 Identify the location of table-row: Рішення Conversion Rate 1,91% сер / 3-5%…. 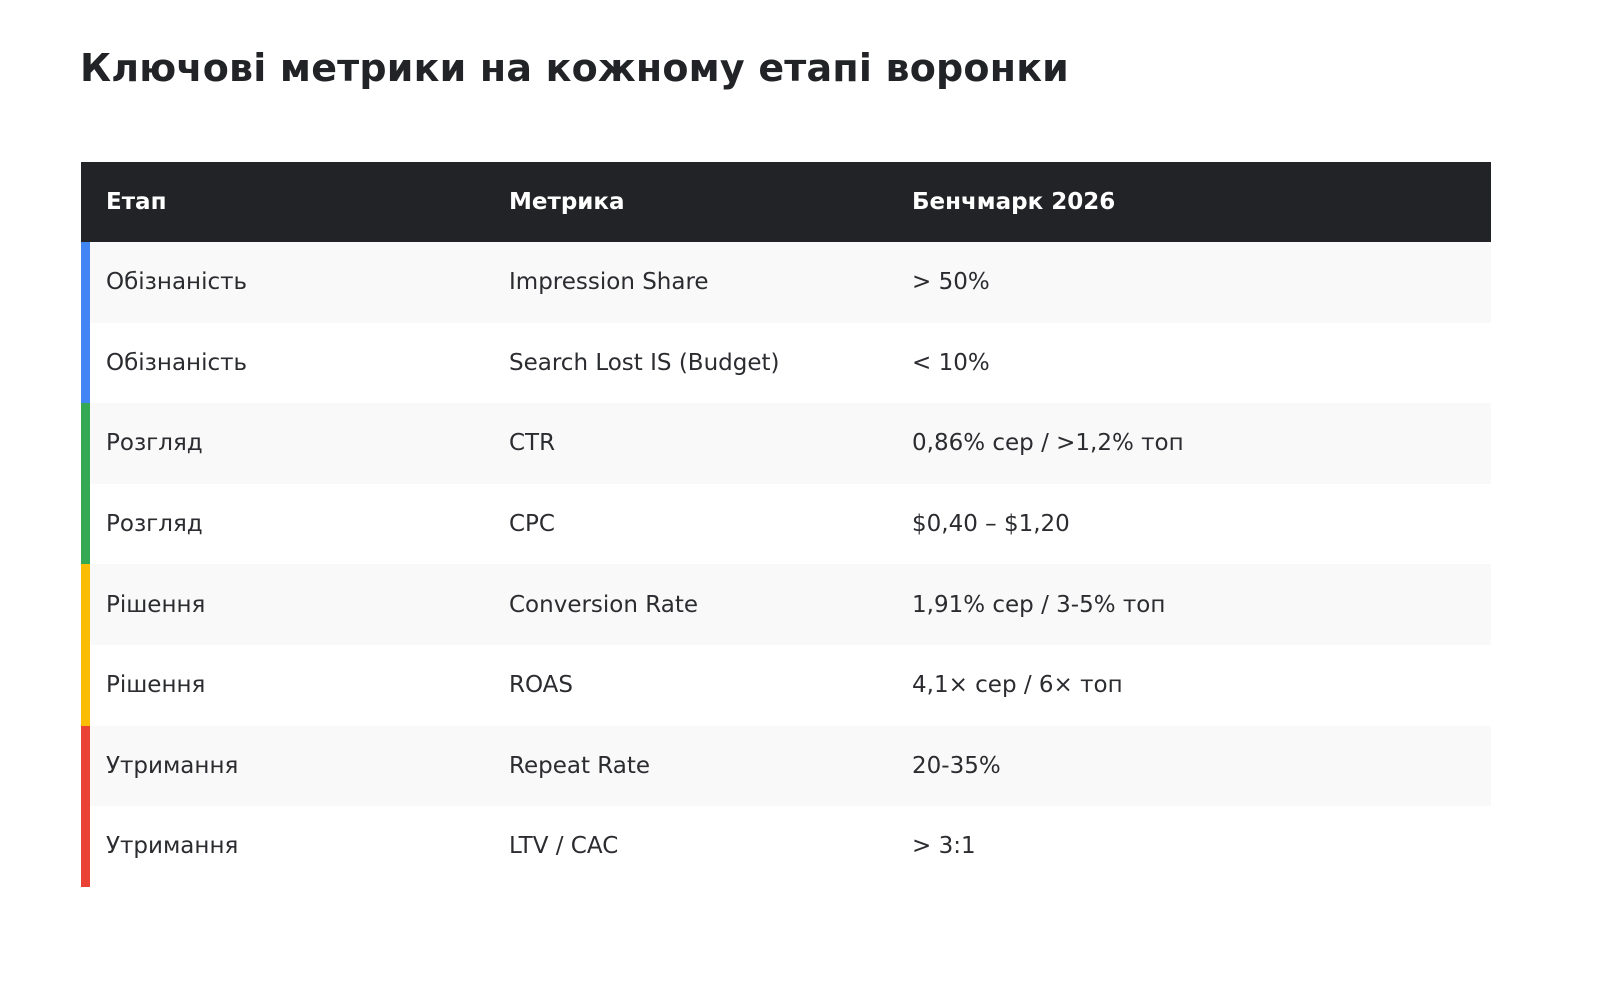
(786, 604).